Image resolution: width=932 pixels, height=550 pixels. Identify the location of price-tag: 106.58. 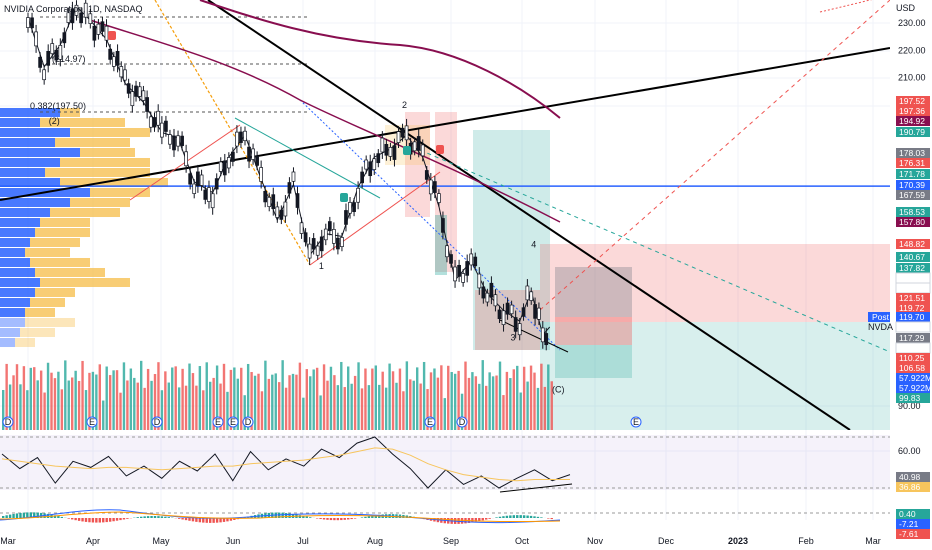
(913, 368).